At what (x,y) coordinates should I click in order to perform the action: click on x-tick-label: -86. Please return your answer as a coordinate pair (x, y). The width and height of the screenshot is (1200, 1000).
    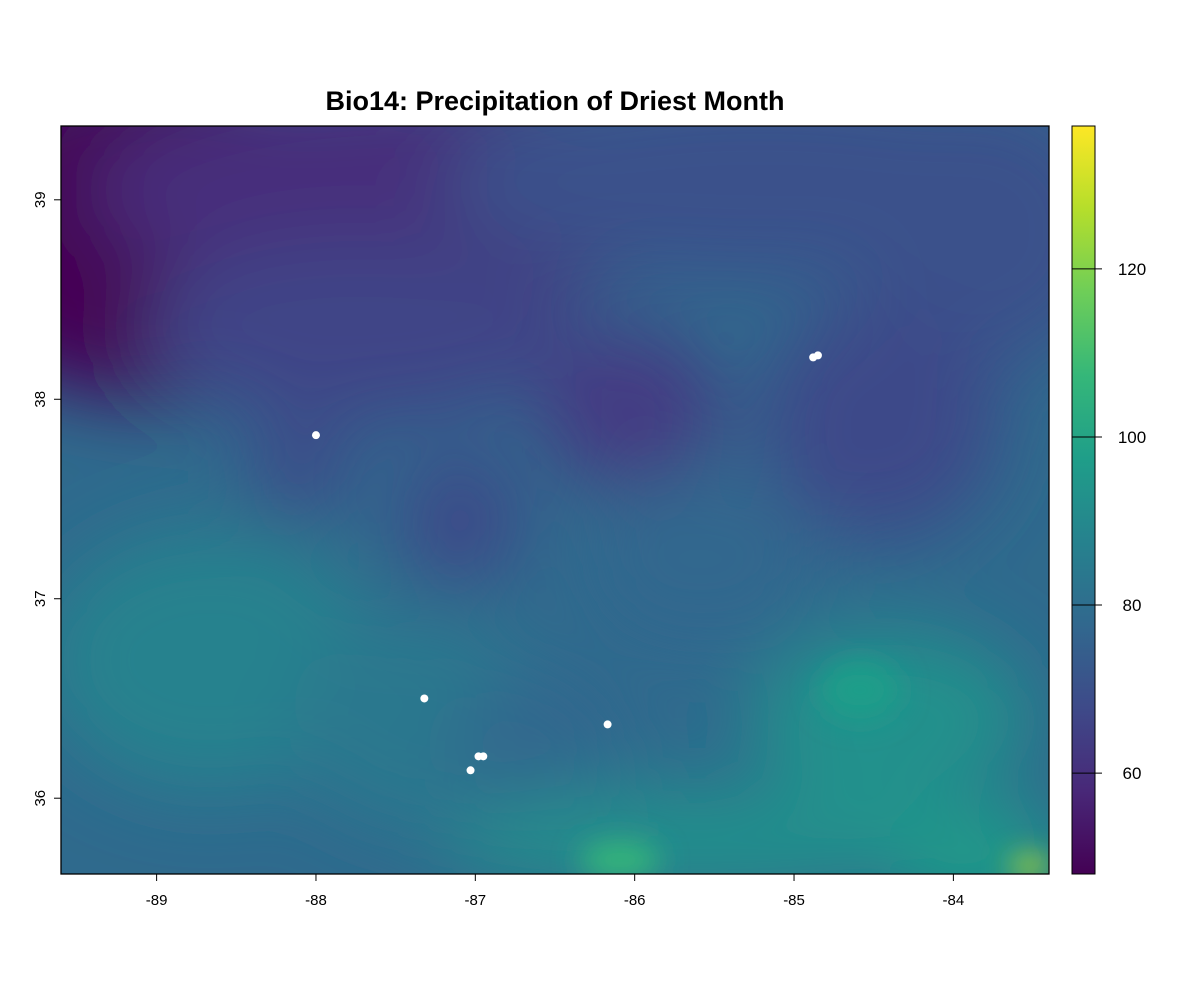
    Looking at the image, I should click on (635, 900).